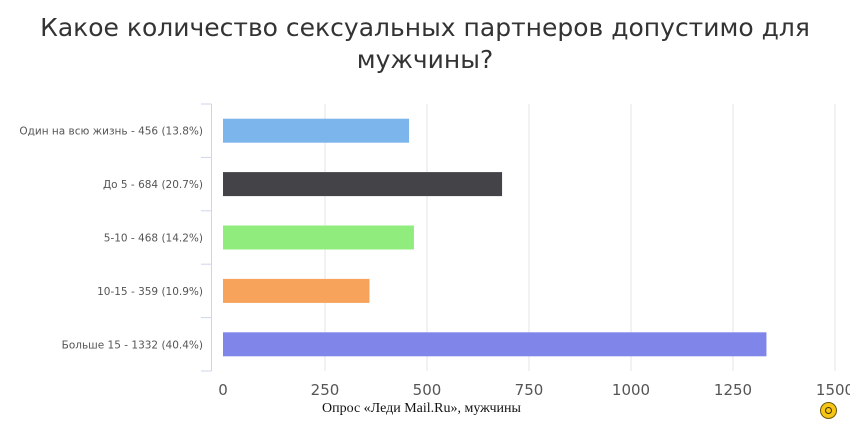  Describe the element at coordinates (733, 390) in the screenshot. I see `x-tick-label: 1250` at that location.